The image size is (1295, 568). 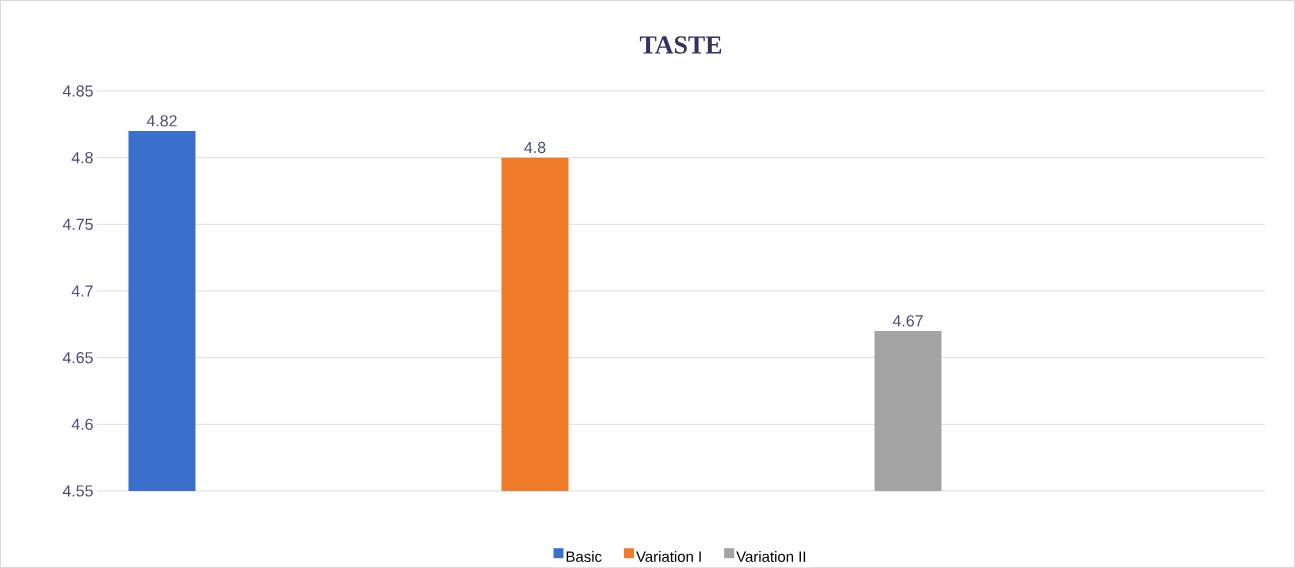 What do you see at coordinates (82, 158) in the screenshot?
I see `y-tick-label: 4.8` at bounding box center [82, 158].